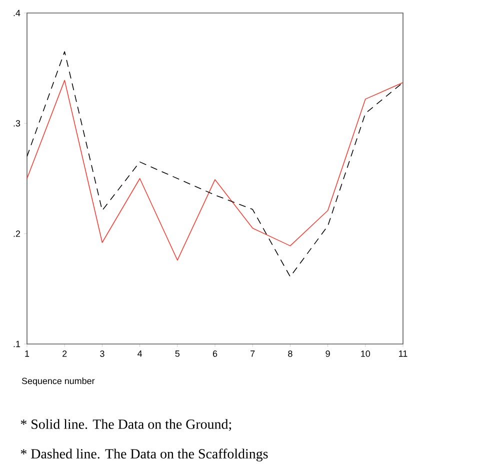  I want to click on text: * Solid line. The Data on the Ground;, so click(126, 425).